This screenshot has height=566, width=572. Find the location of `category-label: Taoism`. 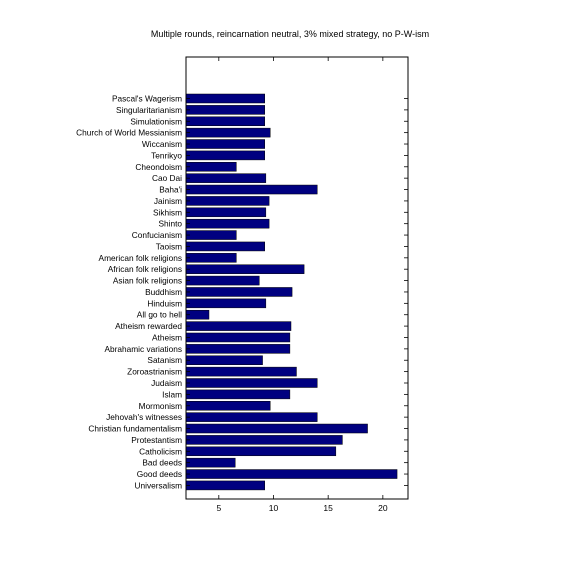

category-label: Taoism is located at coordinates (169, 246).